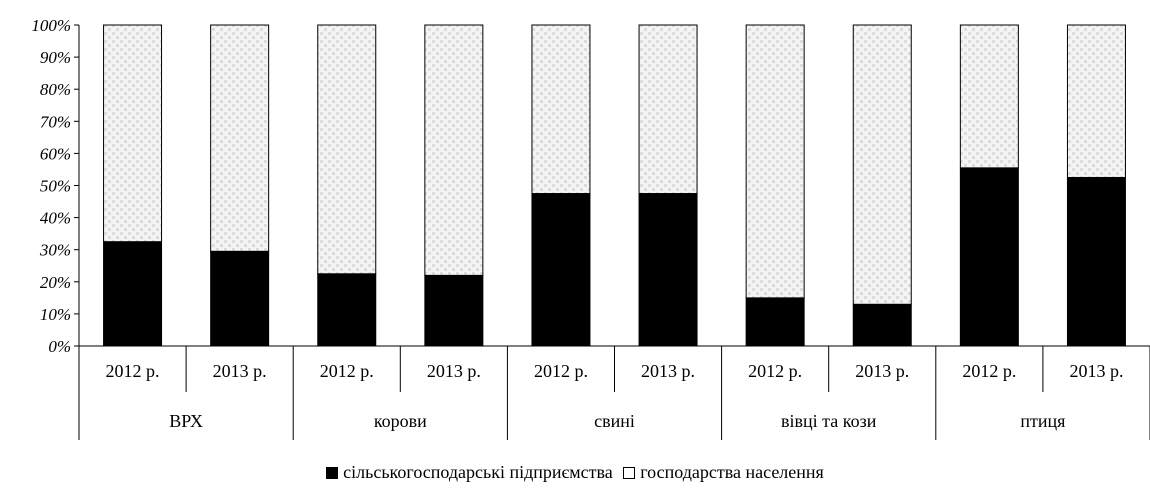  I want to click on y-tick-label: 60%, so click(55, 153).